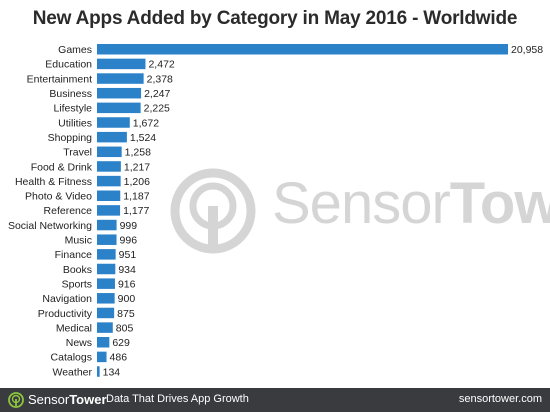 The width and height of the screenshot is (550, 412). Describe the element at coordinates (143, 138) in the screenshot. I see `data-label: 1,524` at that location.